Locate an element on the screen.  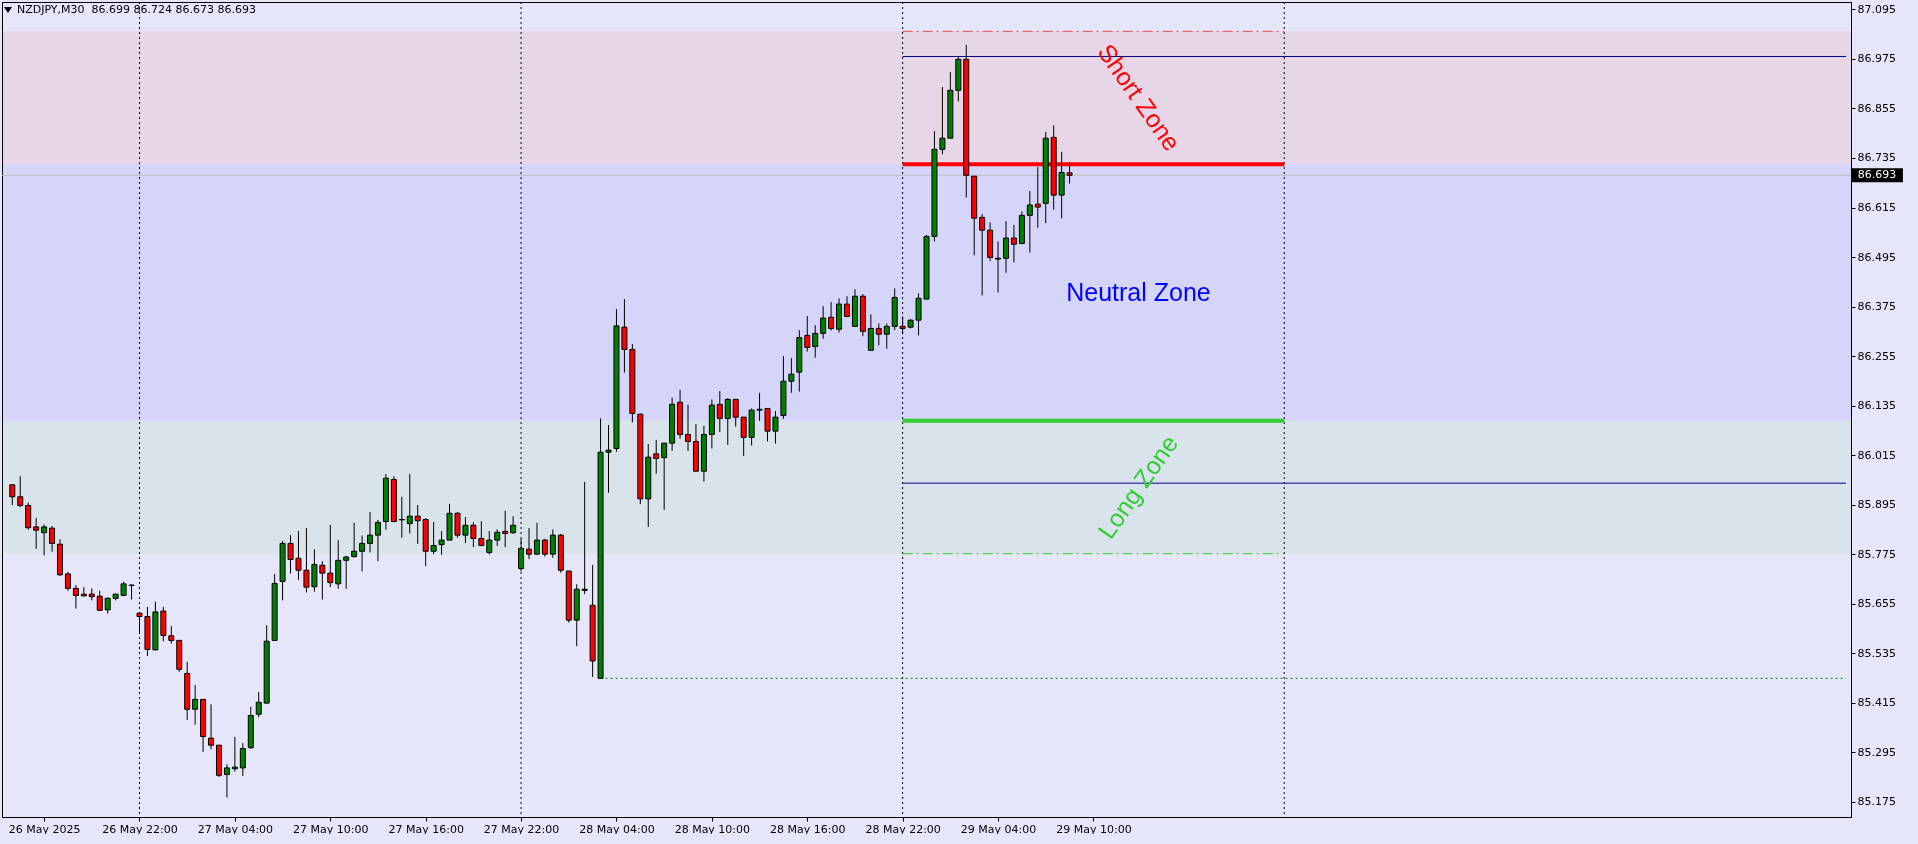
y-tick-label: 85.535 is located at coordinates (1876, 653).